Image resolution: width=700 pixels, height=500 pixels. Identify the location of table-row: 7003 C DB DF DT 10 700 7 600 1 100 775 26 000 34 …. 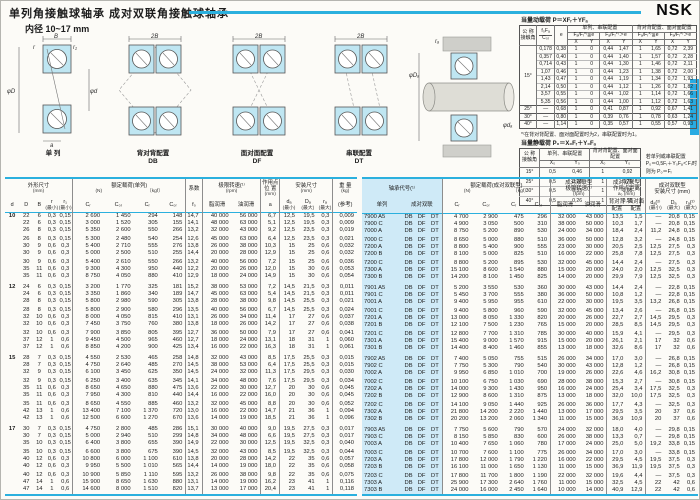
(528, 453).